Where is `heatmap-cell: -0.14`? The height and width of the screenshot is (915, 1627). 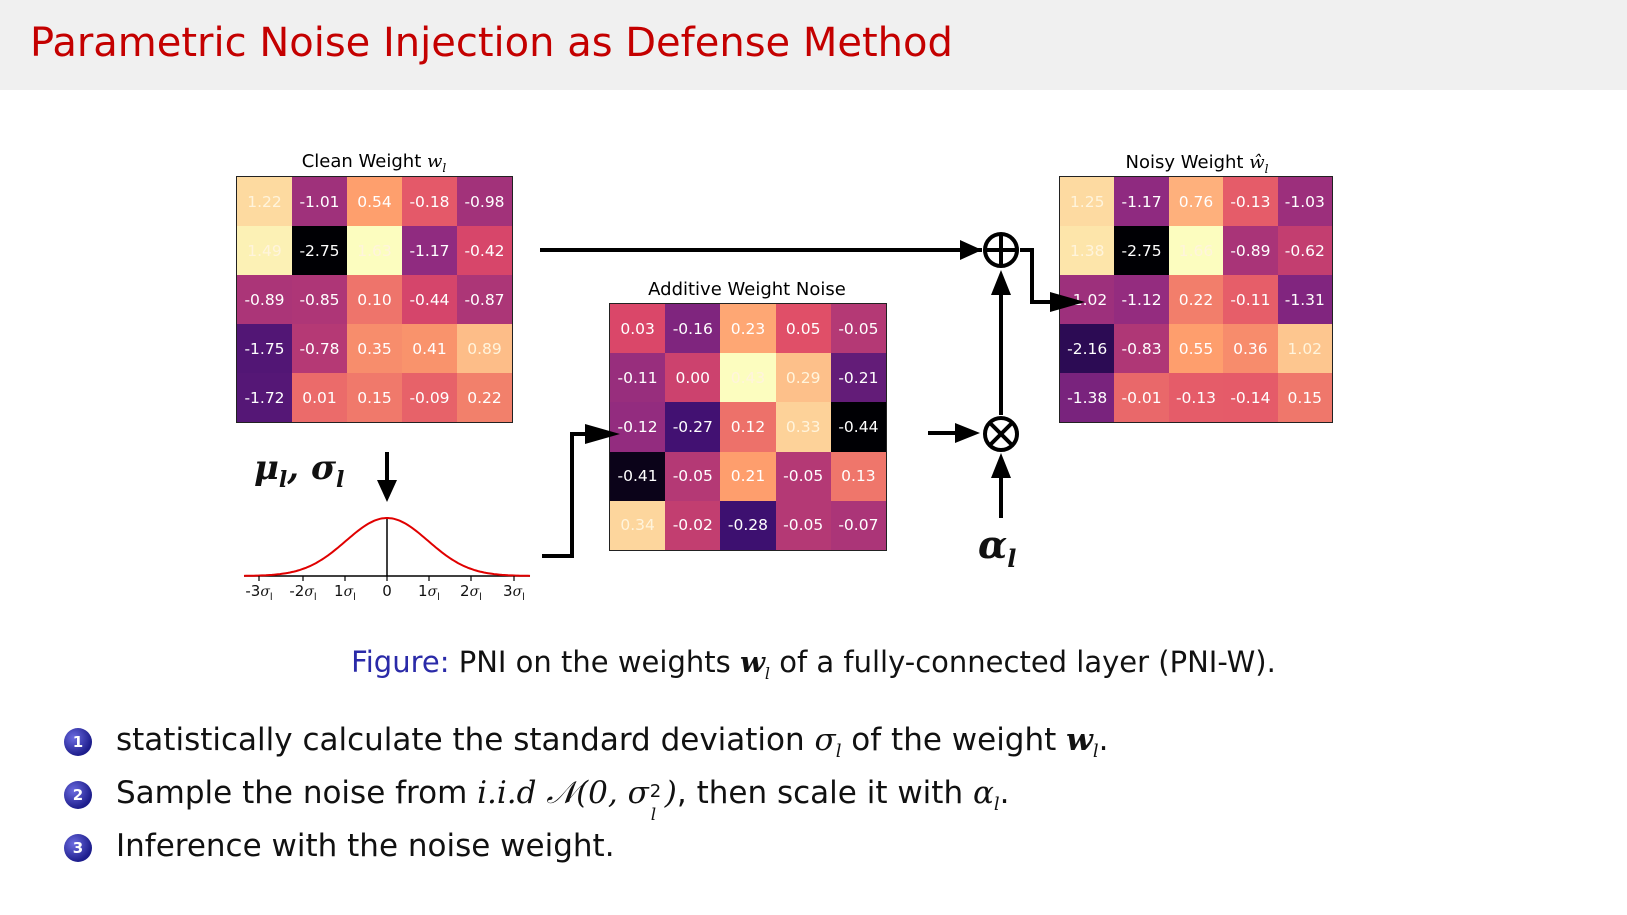 heatmap-cell: -0.14 is located at coordinates (1250, 397).